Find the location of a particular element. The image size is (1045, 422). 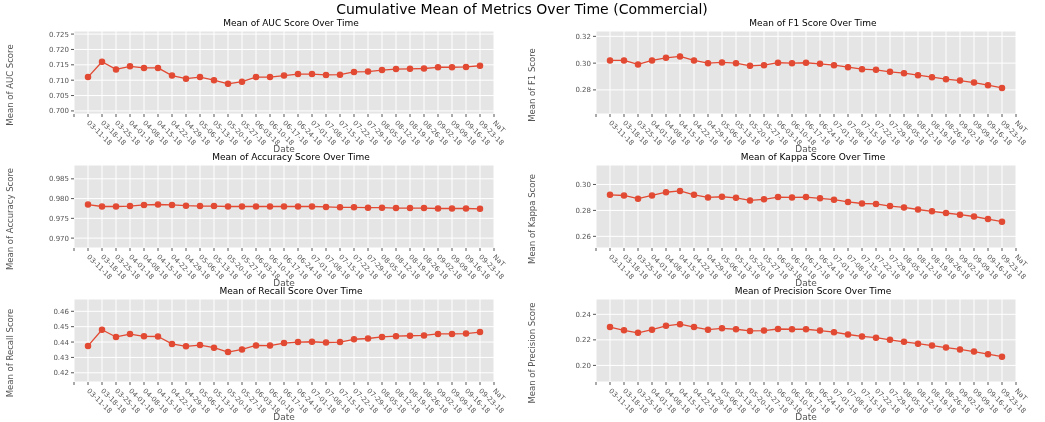

y-axis-title: Mean of Kappa Score is located at coordinates (532, 219).